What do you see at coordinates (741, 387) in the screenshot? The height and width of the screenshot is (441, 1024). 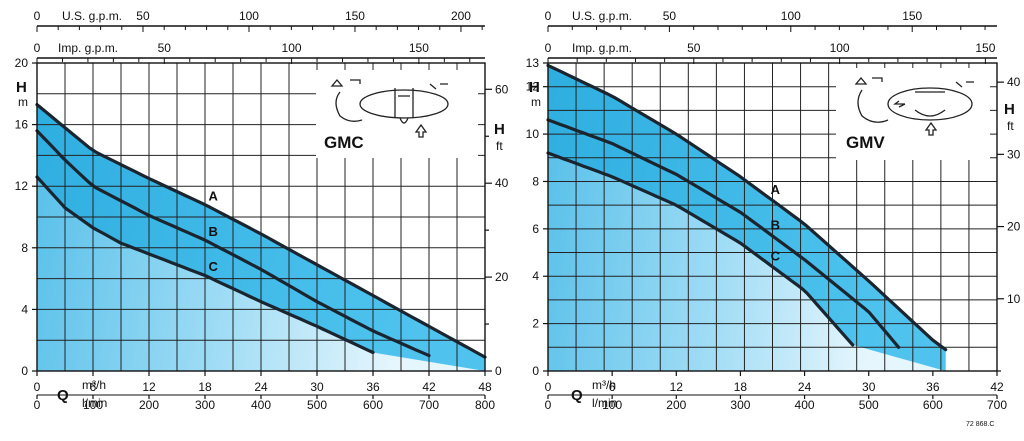 I see `gmv-xm3-tick-label: 18` at bounding box center [741, 387].